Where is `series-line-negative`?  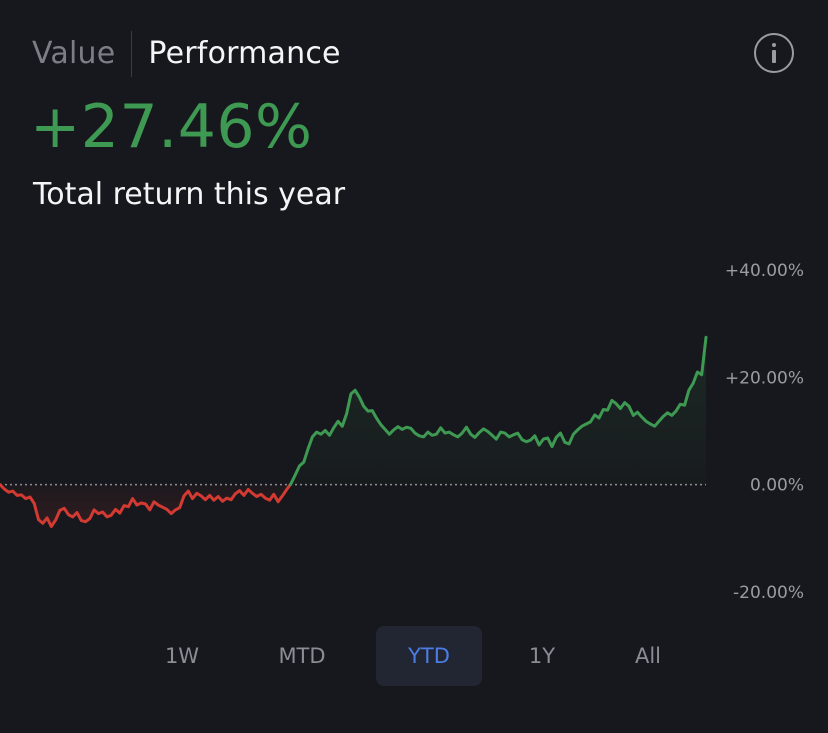
series-line-negative is located at coordinates (146, 505).